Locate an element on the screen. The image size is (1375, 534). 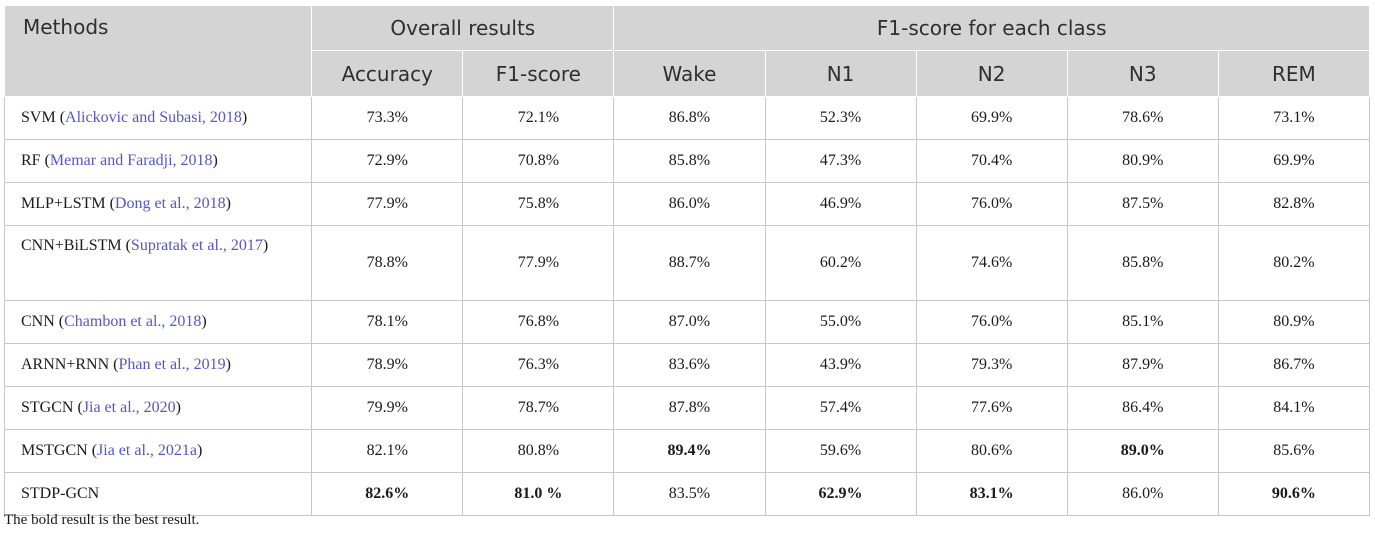
n2-cell: 74.6% is located at coordinates (991, 263).